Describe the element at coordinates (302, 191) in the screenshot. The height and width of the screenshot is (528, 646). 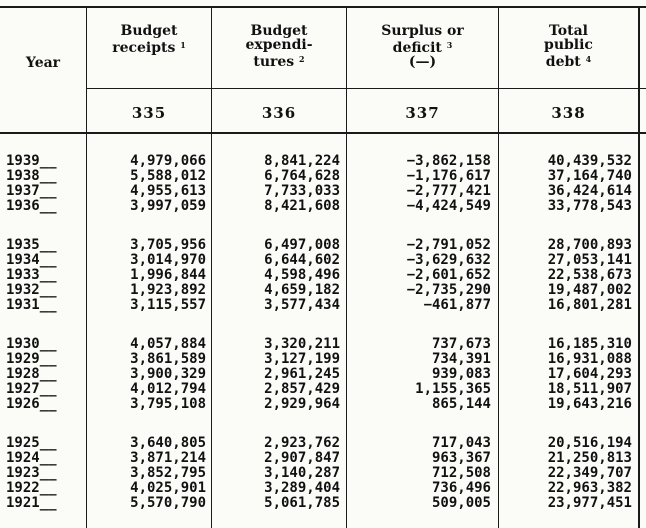
I see `expenditures-cell: 7,733,033` at that location.